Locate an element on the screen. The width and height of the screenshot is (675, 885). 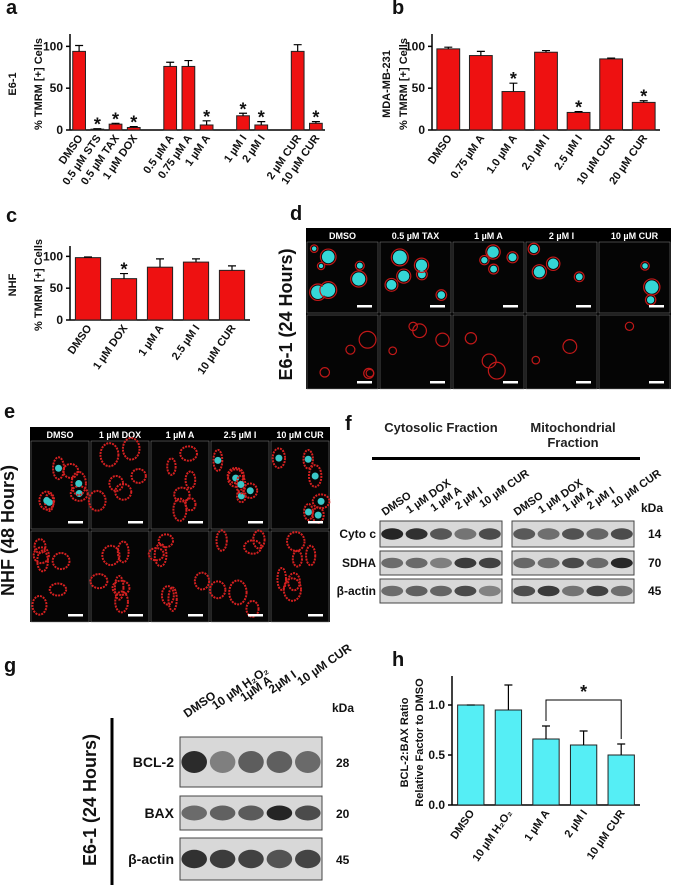
kda-value: 14 is located at coordinates (655, 534).